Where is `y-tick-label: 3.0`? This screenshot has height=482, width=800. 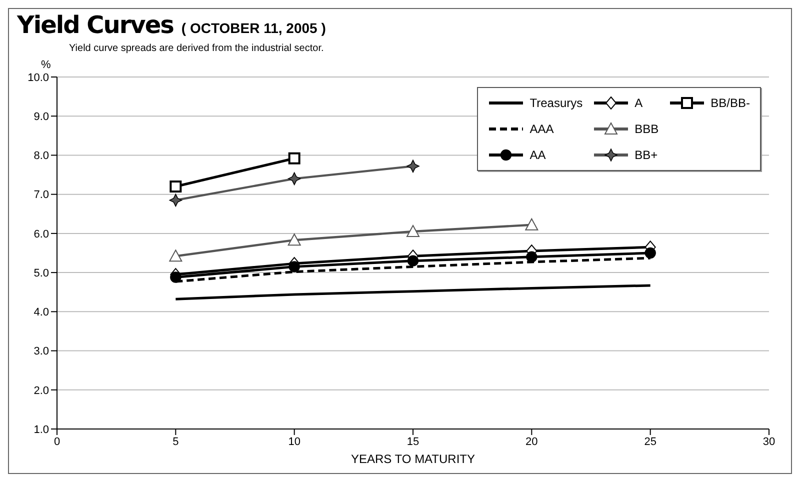
y-tick-label: 3.0 is located at coordinates (41, 352).